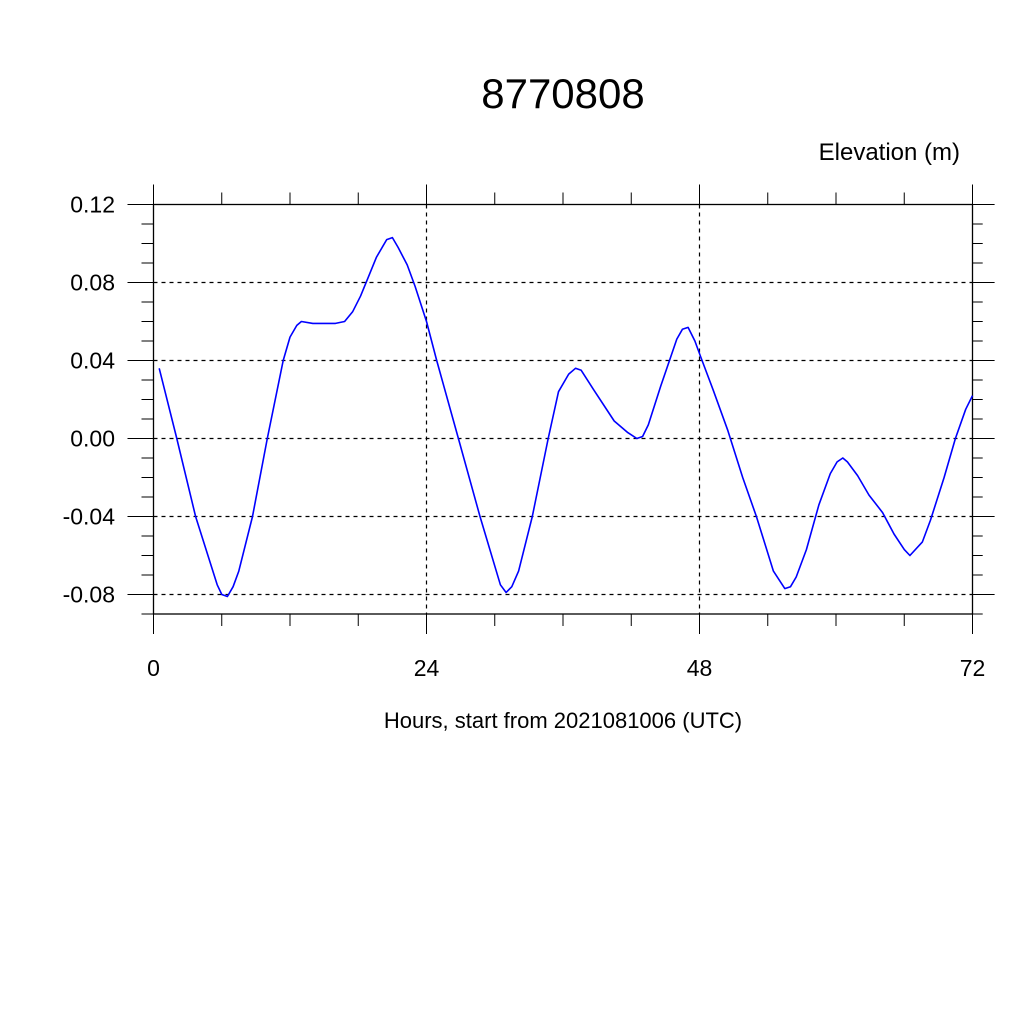 This screenshot has width=1024, height=1024. I want to click on x-tick-label: 0, so click(153, 668).